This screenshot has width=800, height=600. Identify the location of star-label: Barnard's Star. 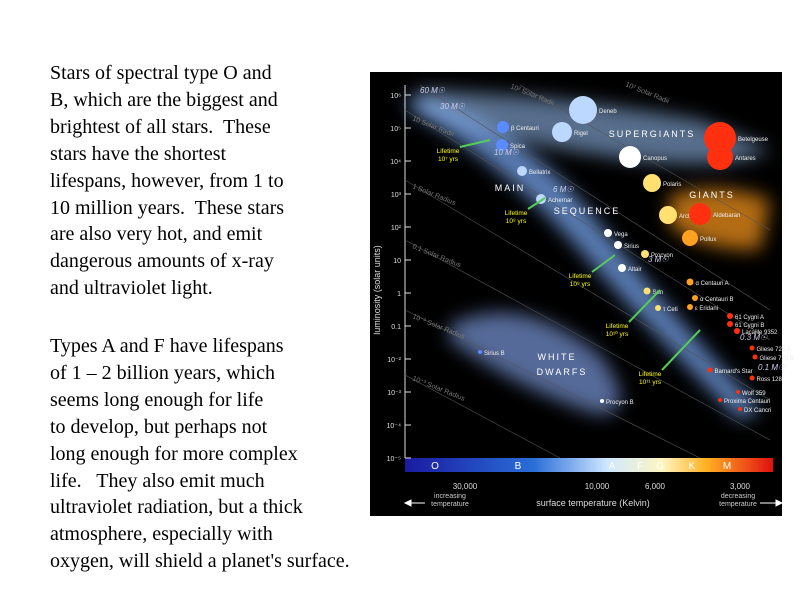
(734, 372).